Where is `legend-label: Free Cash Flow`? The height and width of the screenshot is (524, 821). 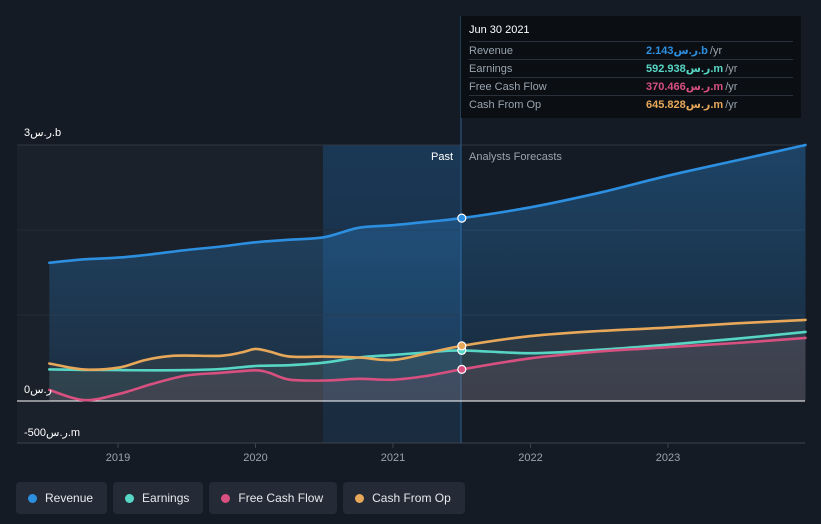 legend-label: Free Cash Flow is located at coordinates (281, 498).